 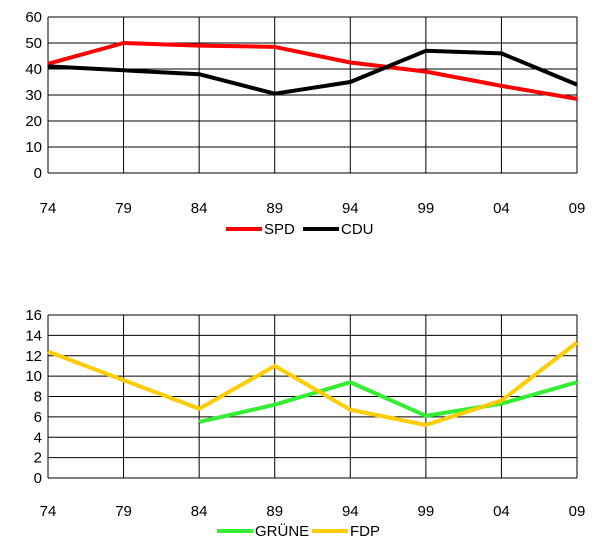 I want to click on y-tick-label: 20, so click(x=33, y=121).